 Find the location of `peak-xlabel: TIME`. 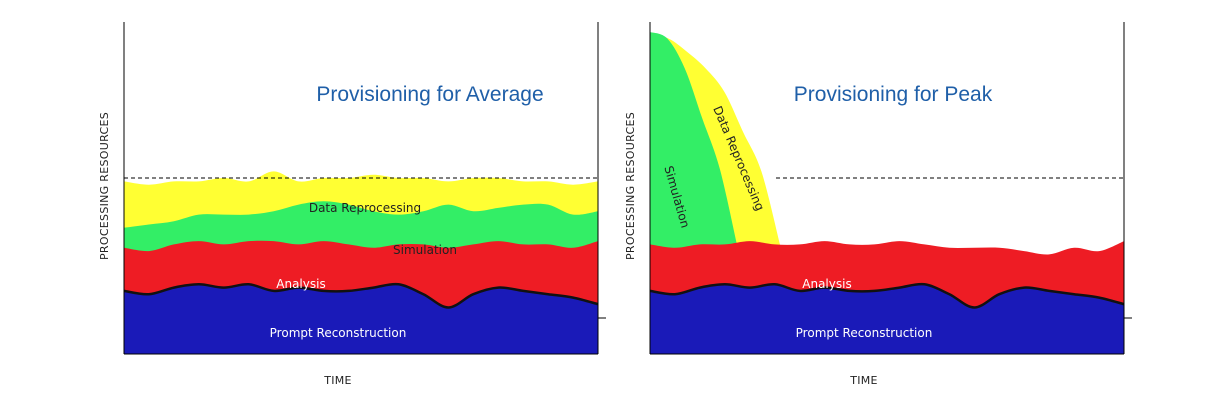

peak-xlabel: TIME is located at coordinates (863, 380).